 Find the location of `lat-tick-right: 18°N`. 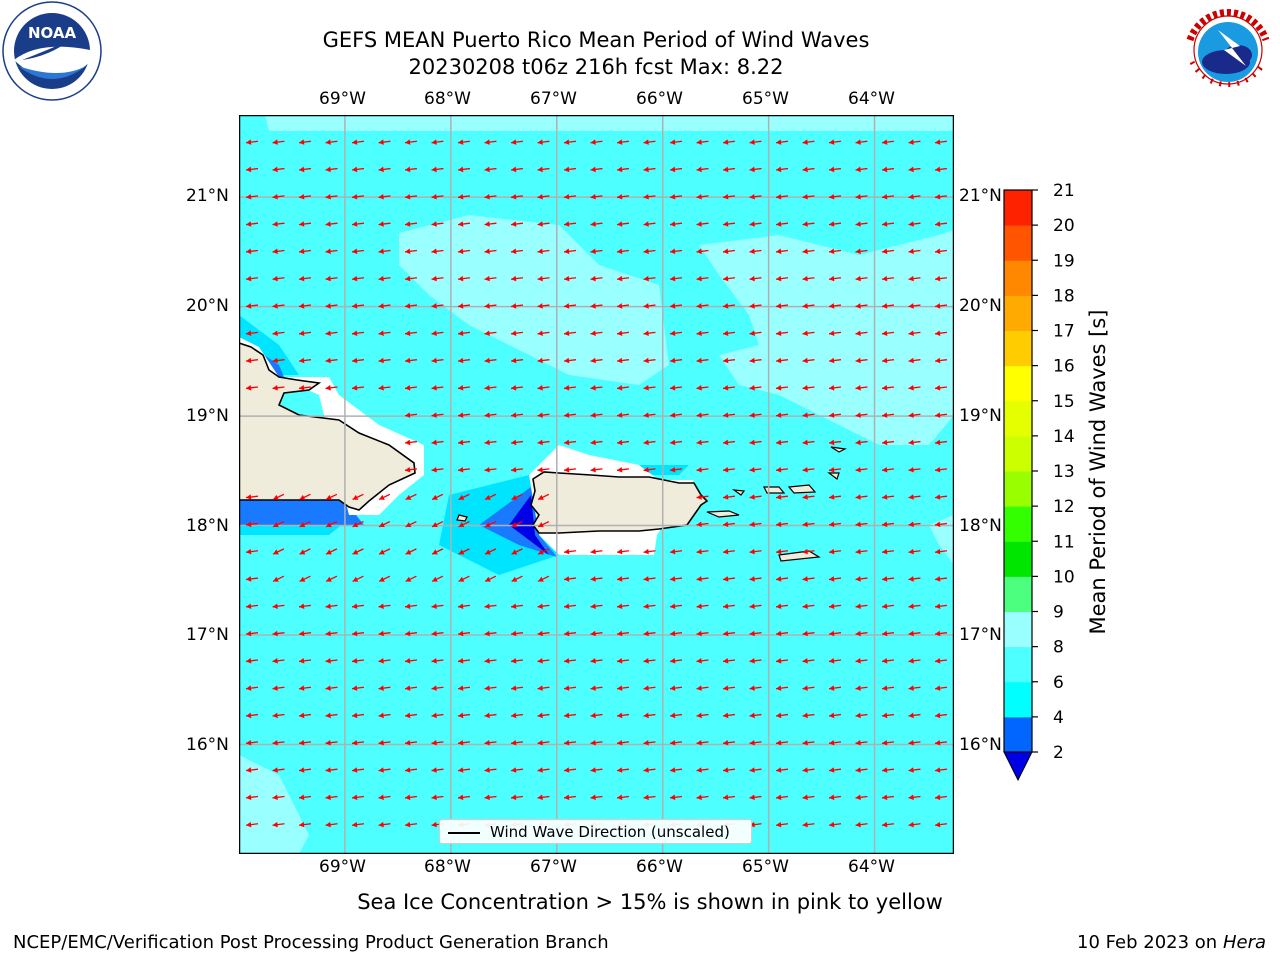

lat-tick-right: 18°N is located at coordinates (980, 526).